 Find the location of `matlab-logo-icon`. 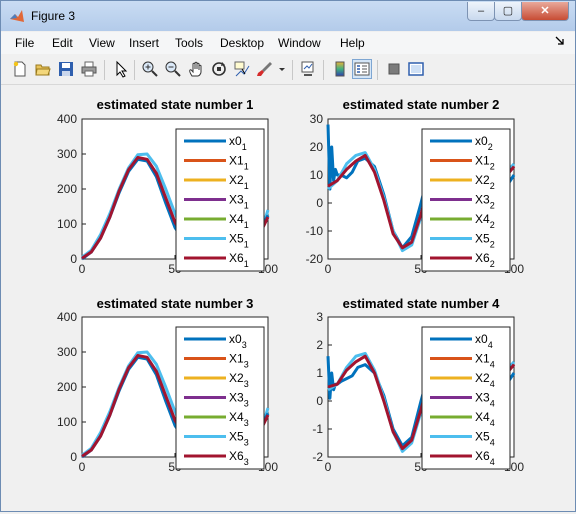

matlab-logo-icon is located at coordinates (17, 16).